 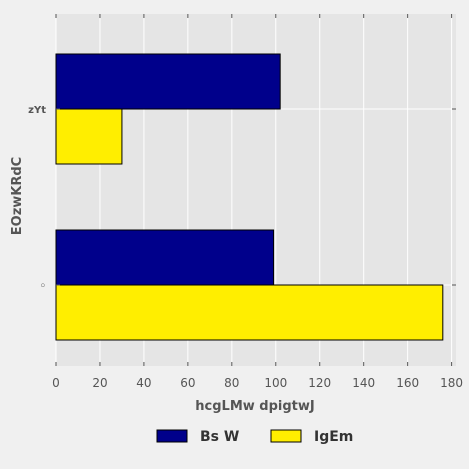 I want to click on x-tick-label: 80, so click(x=231, y=383).